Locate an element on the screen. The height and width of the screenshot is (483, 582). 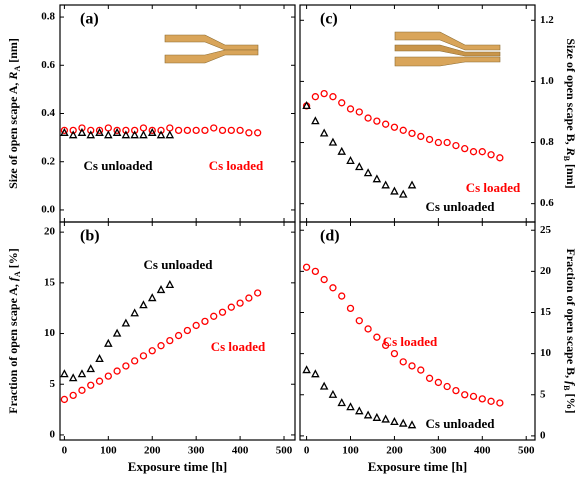
y-tick-label: 10 is located at coordinates (50, 333).